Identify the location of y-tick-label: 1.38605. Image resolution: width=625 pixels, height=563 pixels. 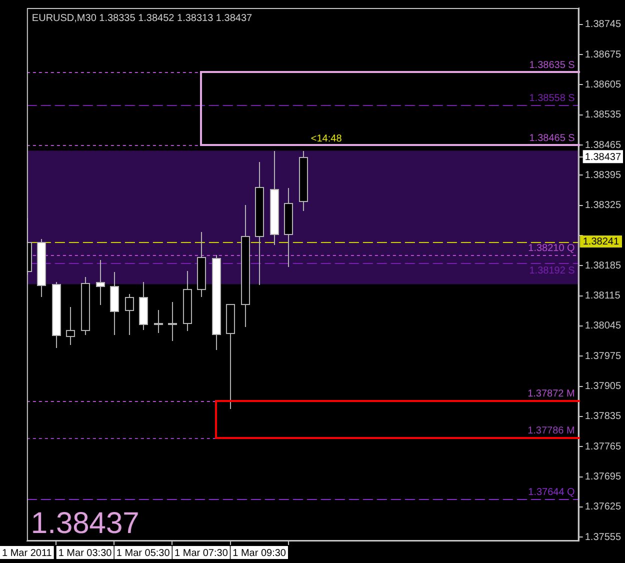
(603, 84).